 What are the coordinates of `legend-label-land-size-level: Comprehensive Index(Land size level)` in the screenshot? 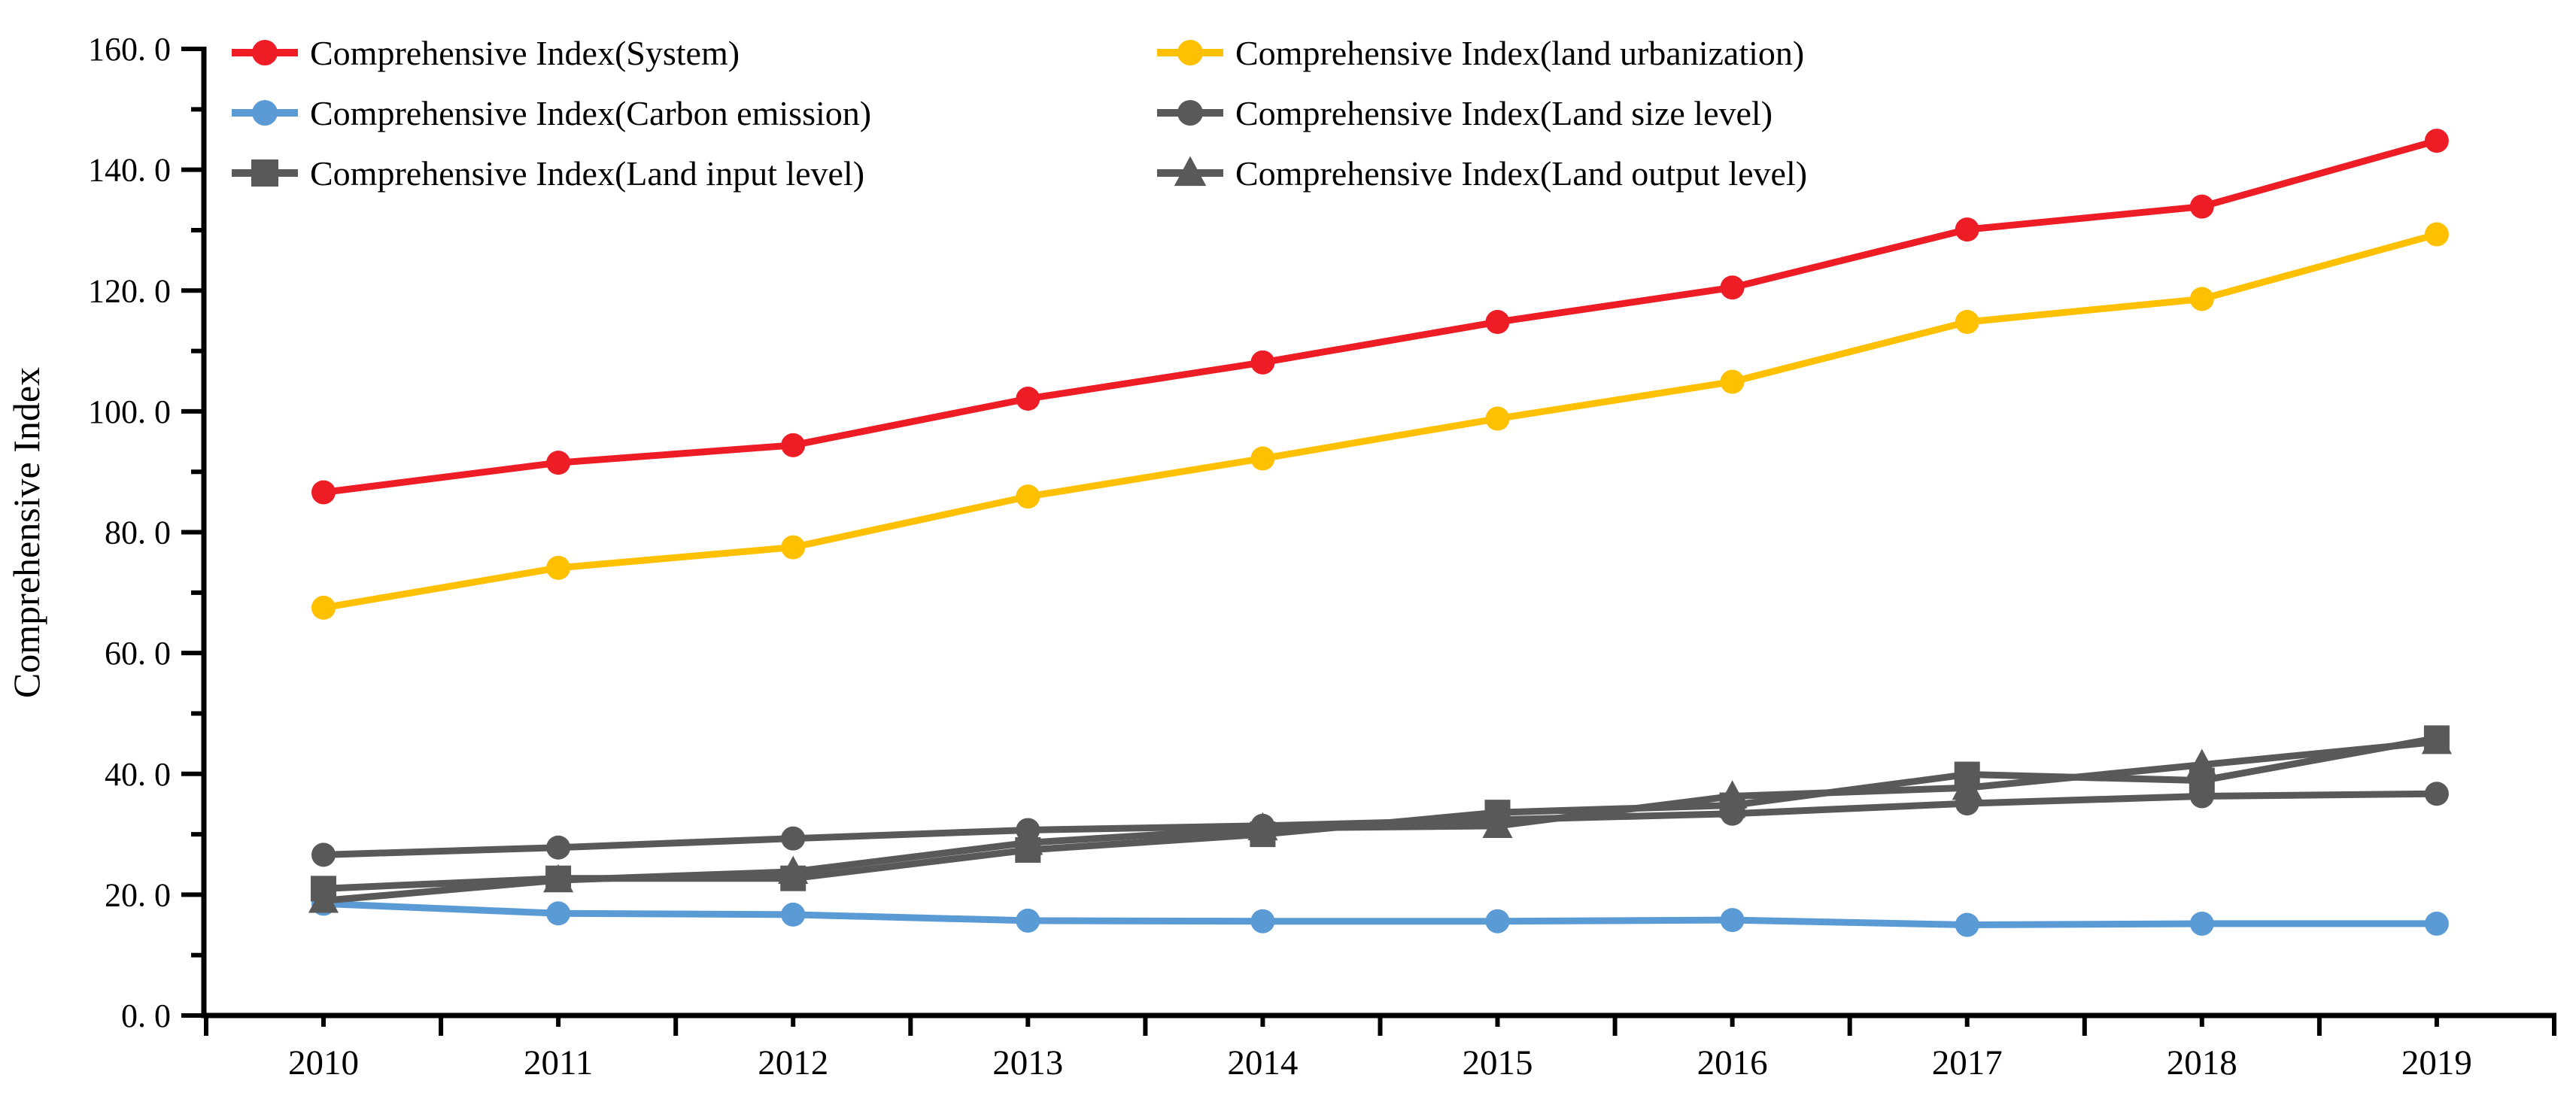 It's located at (1504, 113).